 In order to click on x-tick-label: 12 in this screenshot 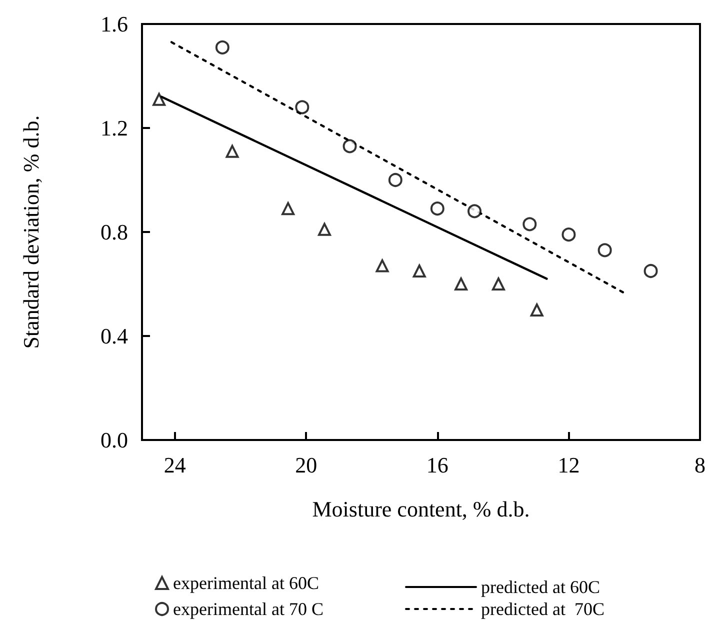, I will do `click(569, 465)`.